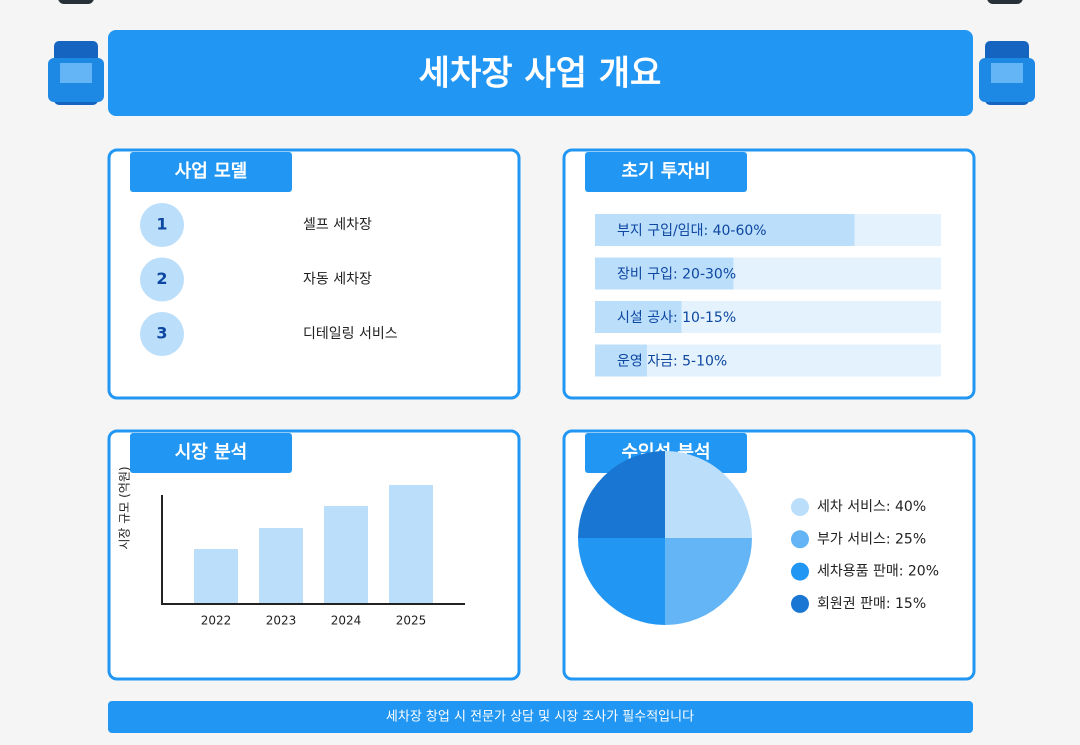 The image size is (1080, 745). Describe the element at coordinates (411, 621) in the screenshot. I see `x-tick-label: 2025` at that location.